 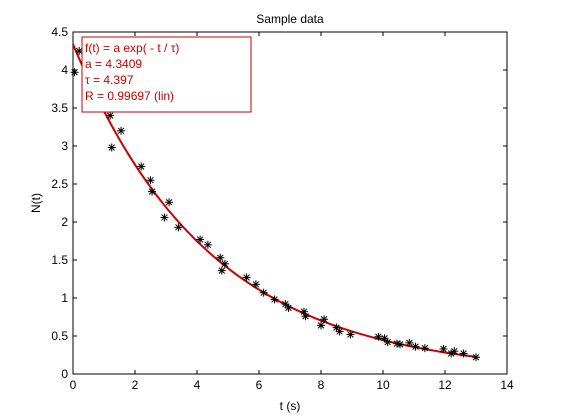 What do you see at coordinates (132, 48) in the screenshot?
I see `annotation-formula: f(t) = a exp( - t / τ)` at bounding box center [132, 48].